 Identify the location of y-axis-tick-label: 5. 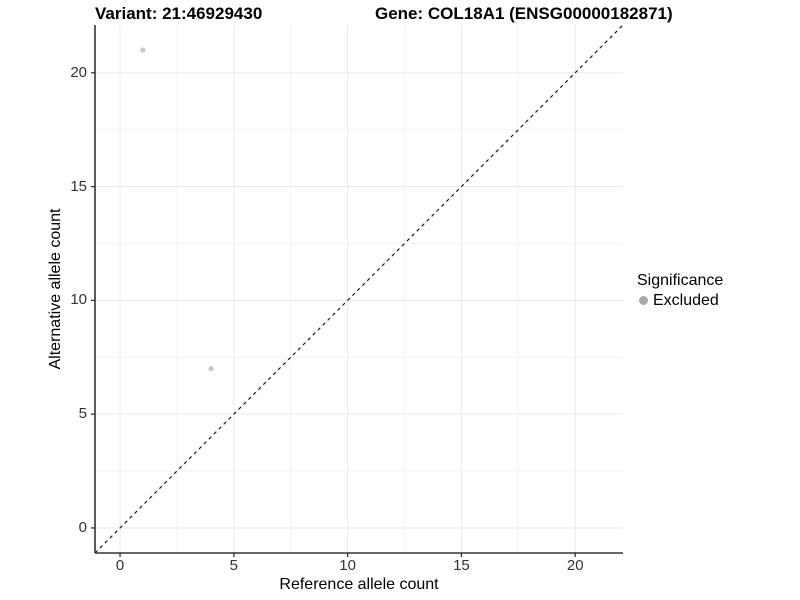
(82, 414).